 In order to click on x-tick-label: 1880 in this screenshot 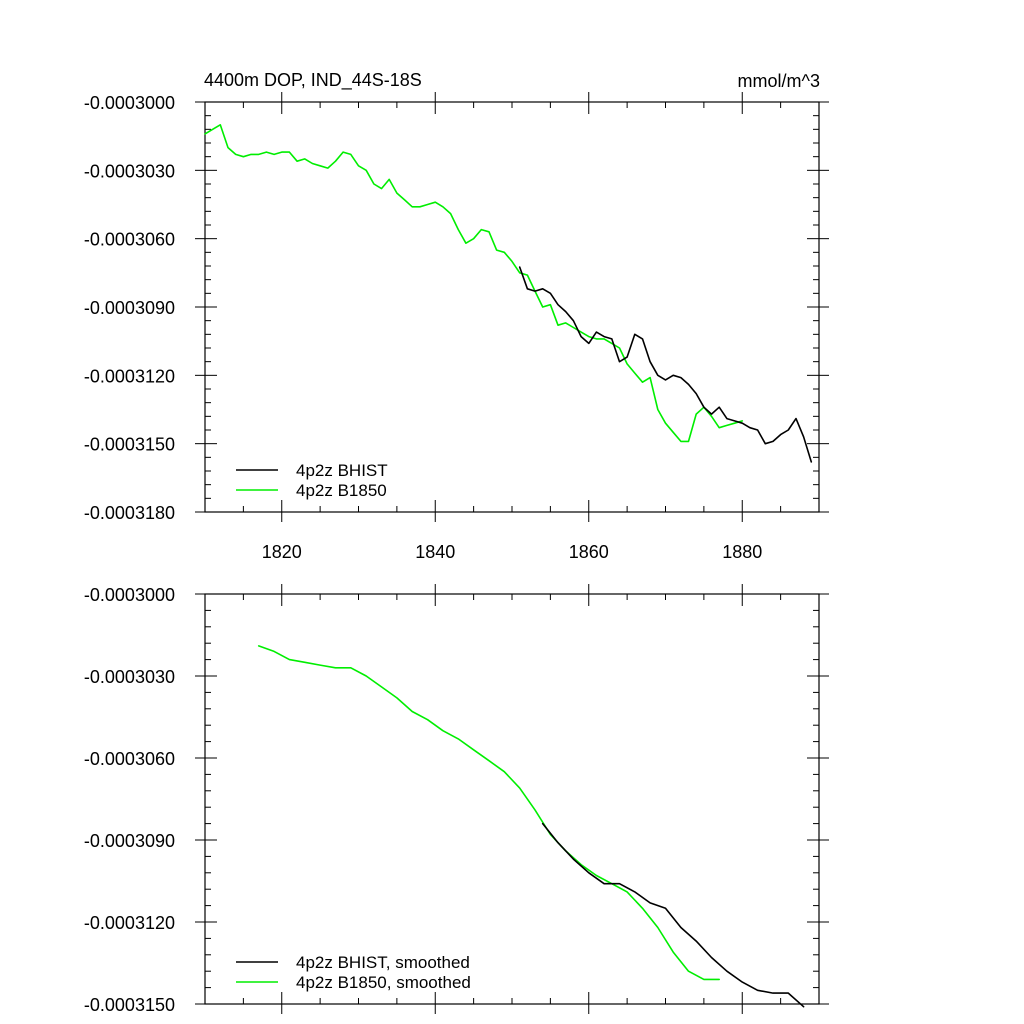, I will do `click(742, 552)`.